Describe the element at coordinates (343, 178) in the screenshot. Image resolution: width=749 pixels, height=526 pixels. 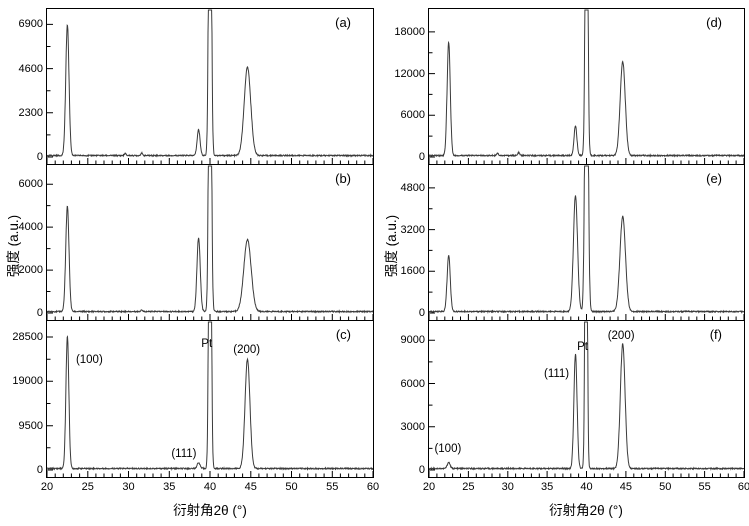
I see `panel-letter-b: (b)` at that location.